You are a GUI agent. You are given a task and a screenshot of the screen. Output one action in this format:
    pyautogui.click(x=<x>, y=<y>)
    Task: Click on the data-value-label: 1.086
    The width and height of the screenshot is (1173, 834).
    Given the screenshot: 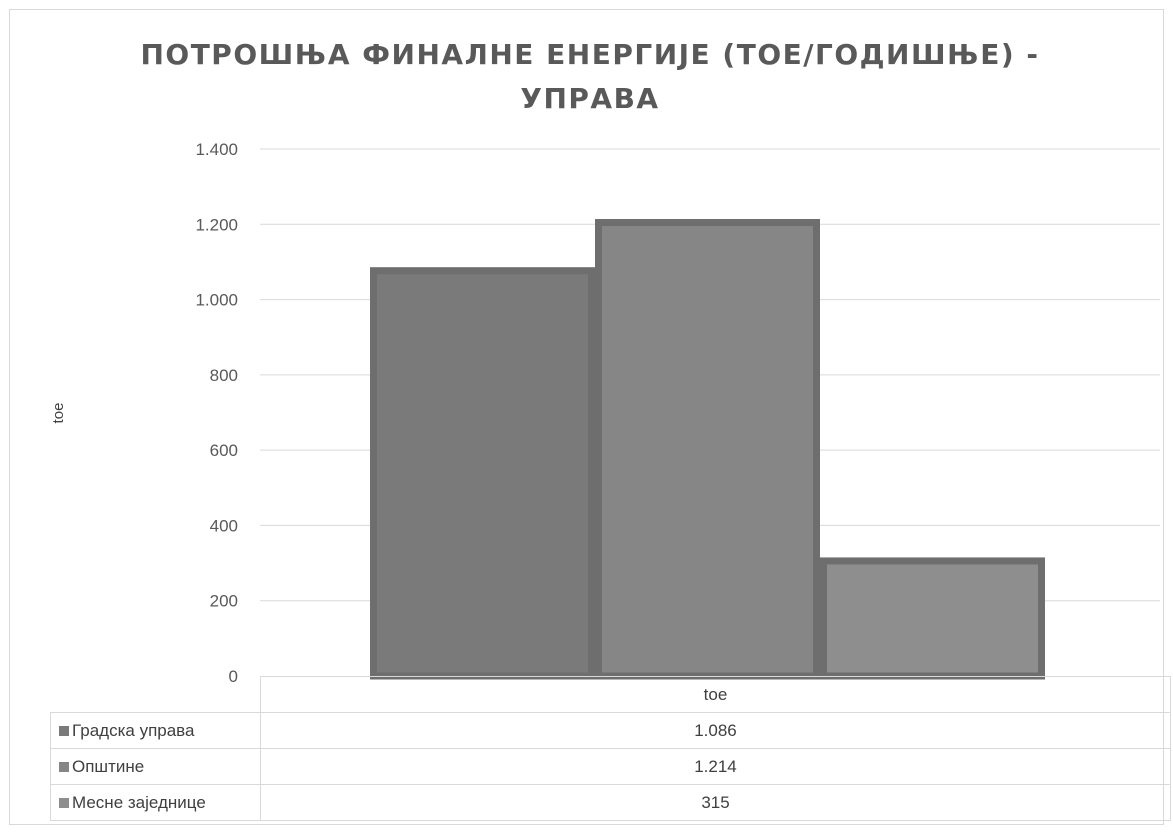 What is the action you would take?
    pyautogui.click(x=715, y=730)
    